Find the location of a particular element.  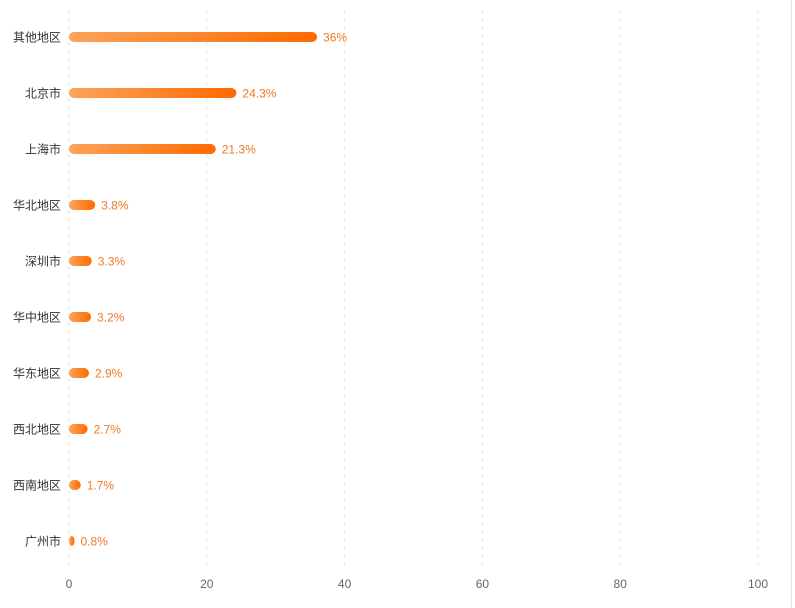

data-label: 2.9% is located at coordinates (109, 374).